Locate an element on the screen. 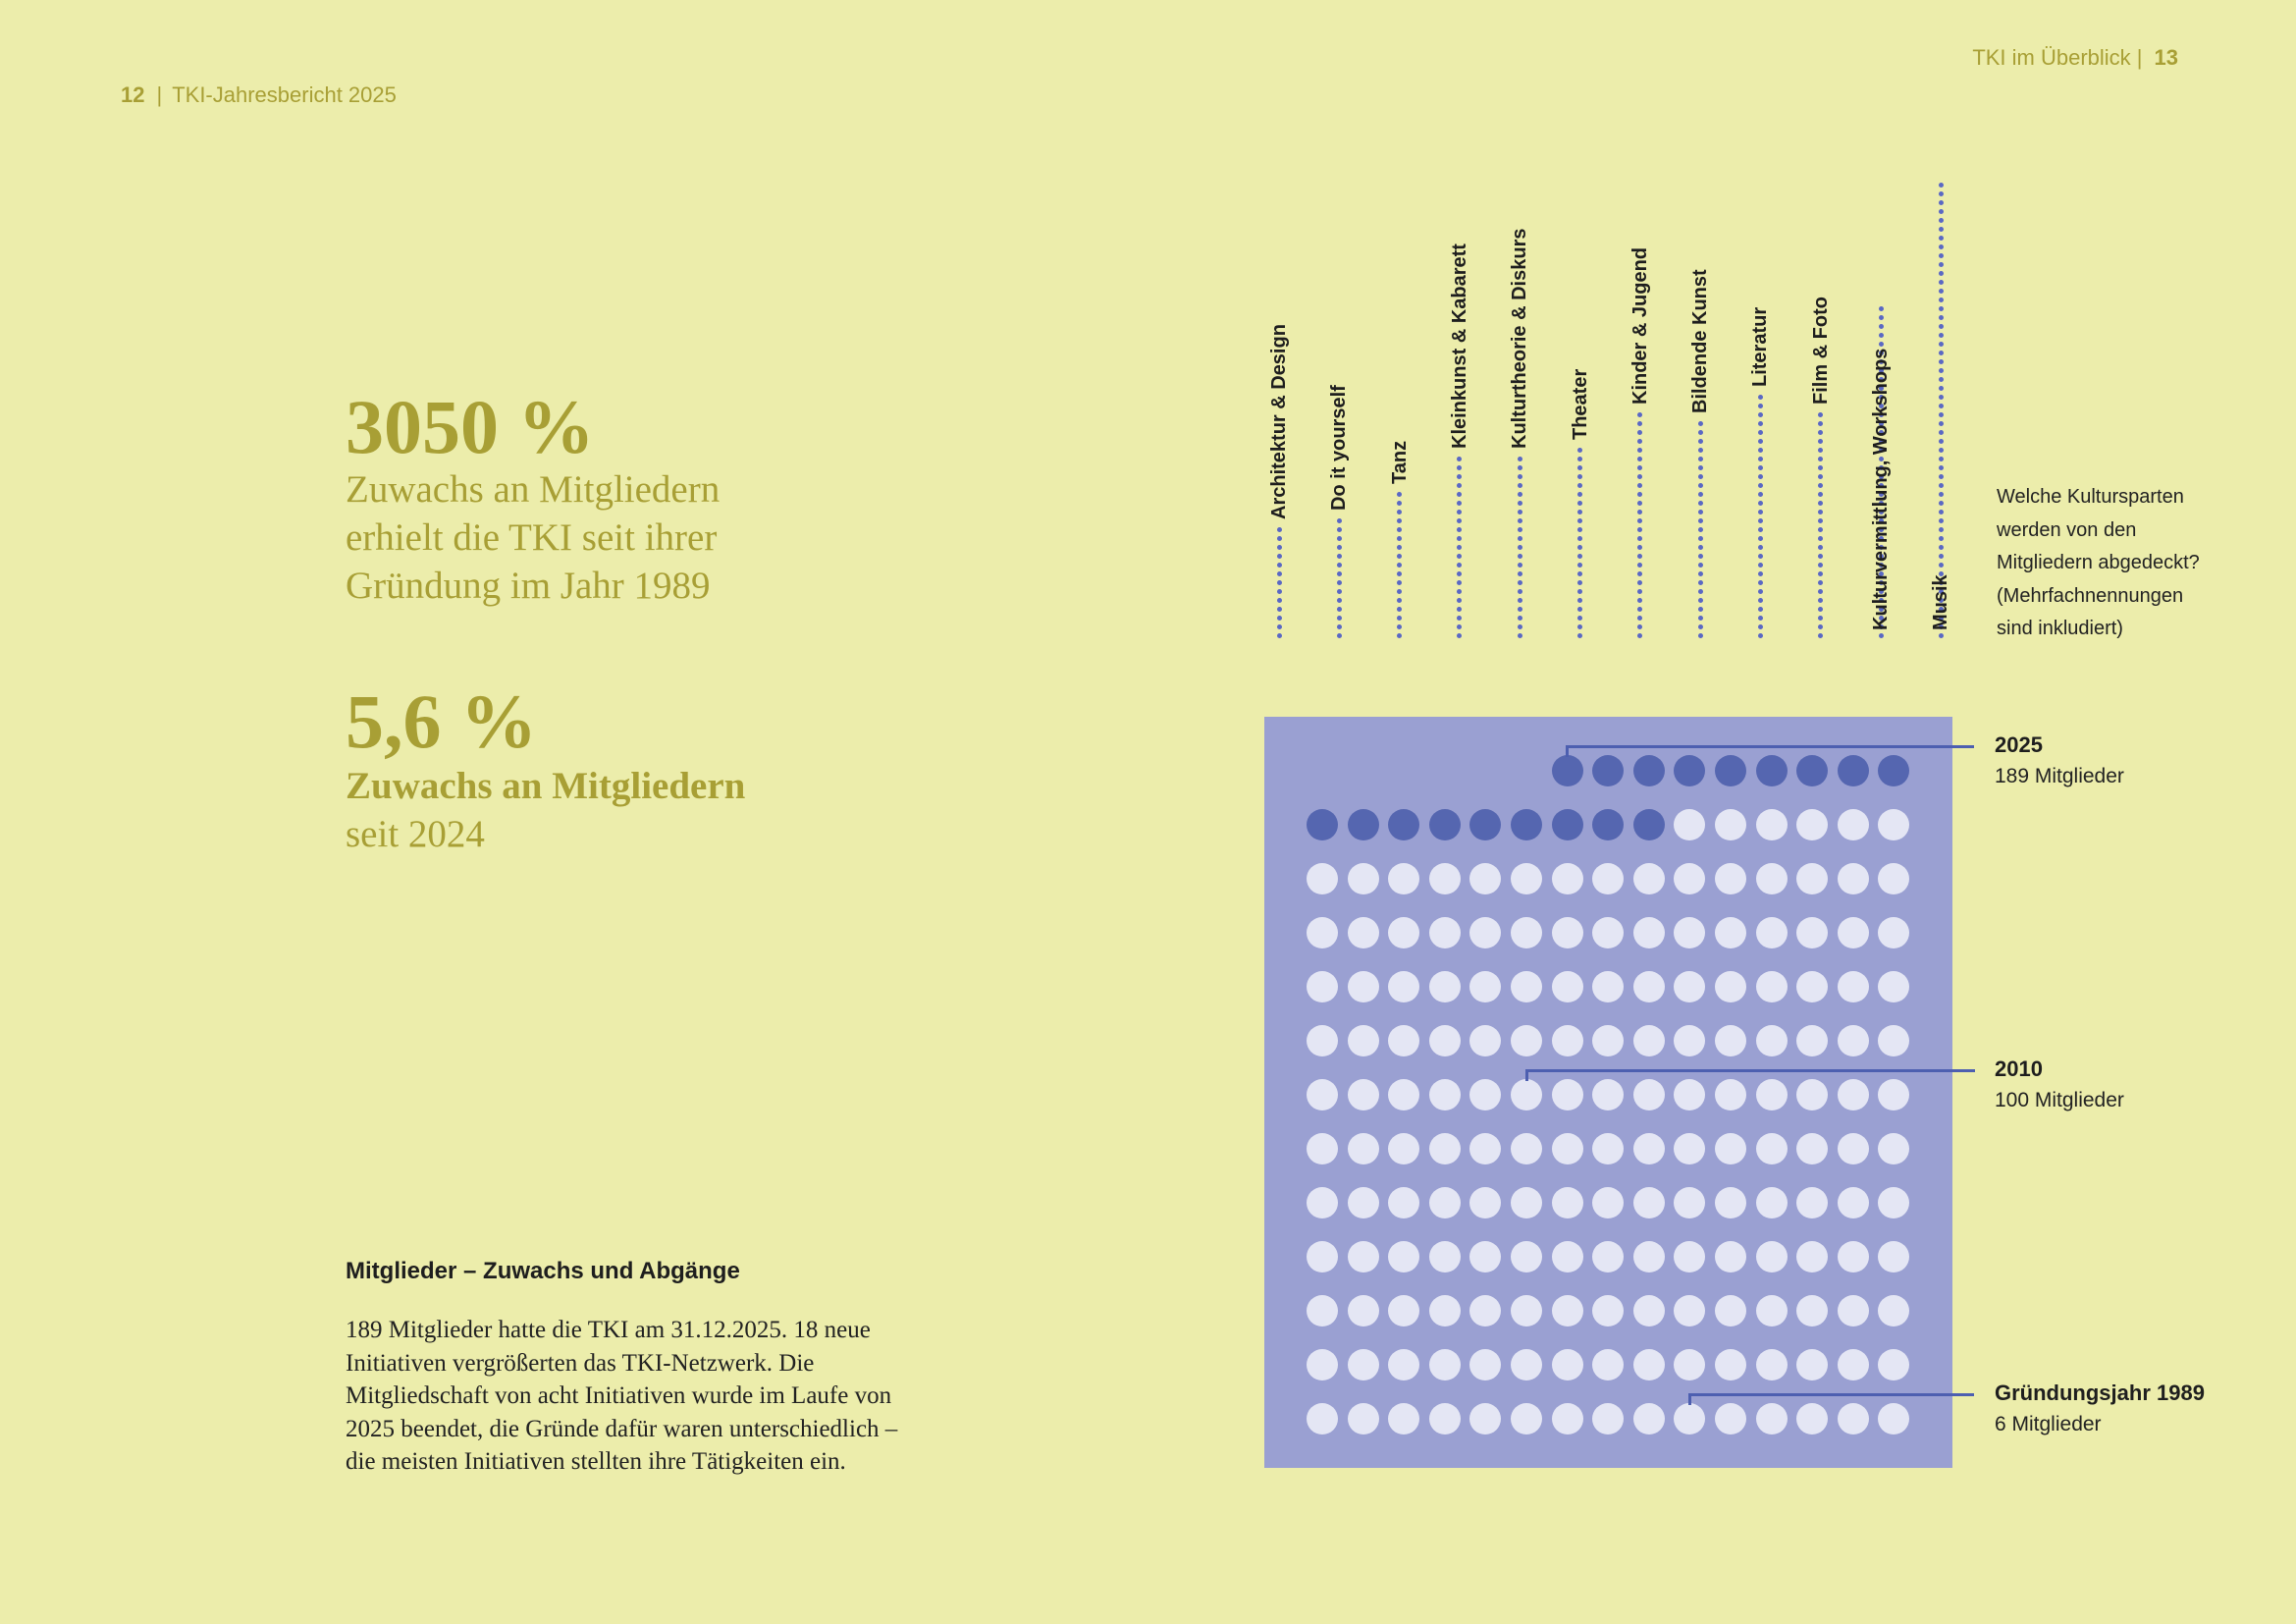 Image resolution: width=2296 pixels, height=1624 pixels. caption-line: Gründung im Jahr 1989 is located at coordinates (528, 586).